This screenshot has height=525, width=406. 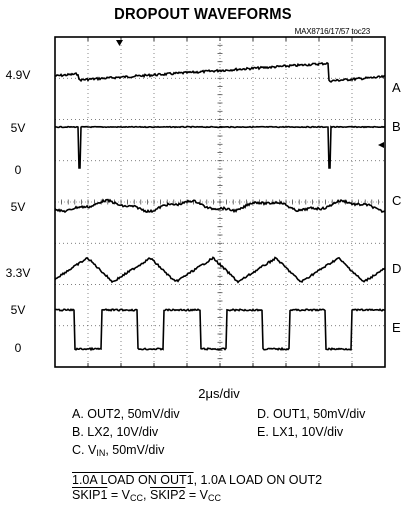 What do you see at coordinates (381, 145) in the screenshot?
I see `level-marker-icon` at bounding box center [381, 145].